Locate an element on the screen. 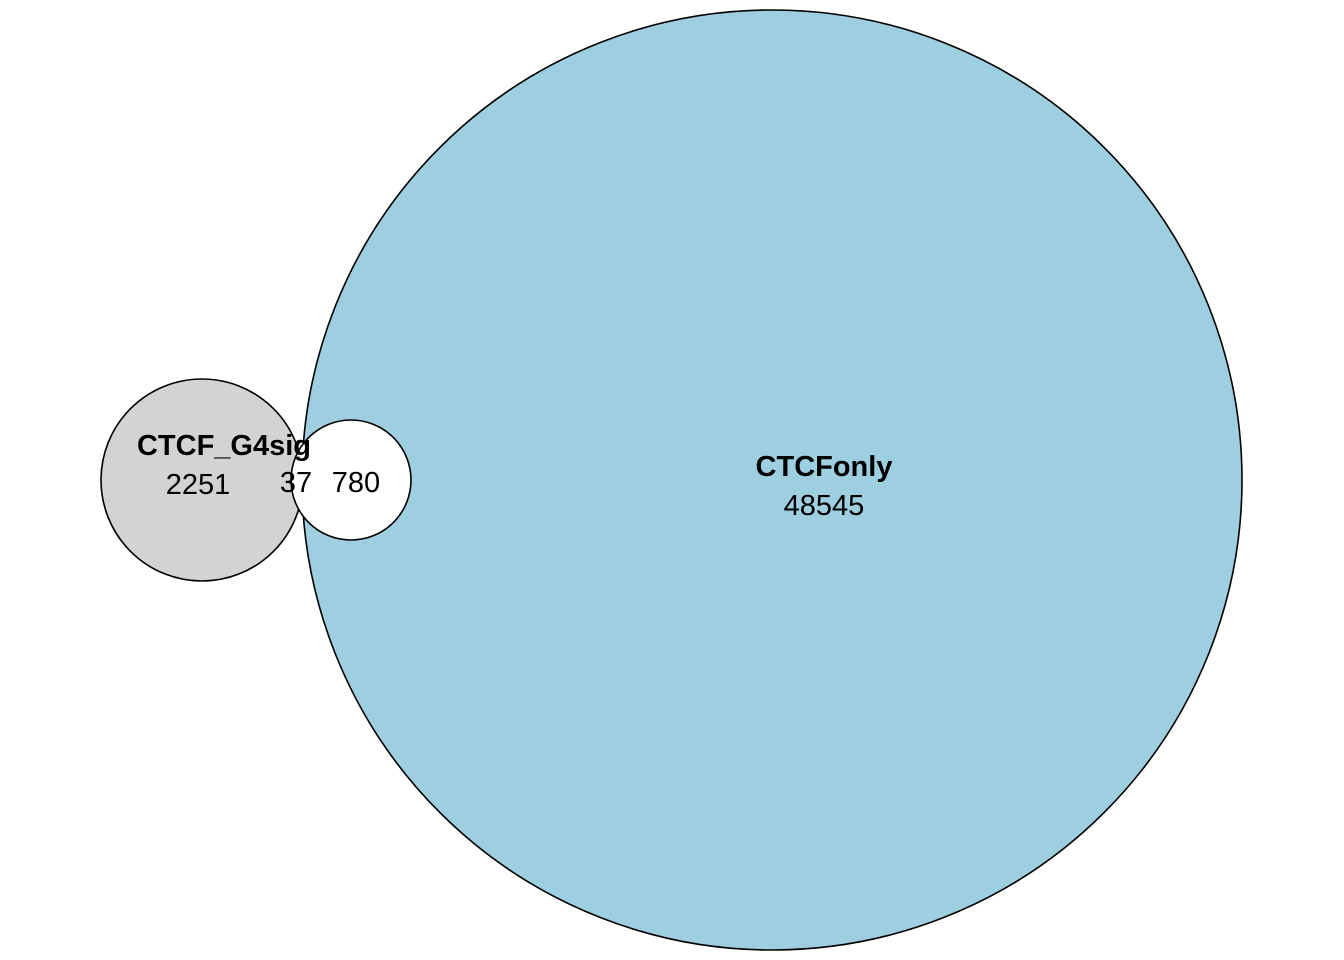  ctcfonly-label: CTCFonly is located at coordinates (824, 467).